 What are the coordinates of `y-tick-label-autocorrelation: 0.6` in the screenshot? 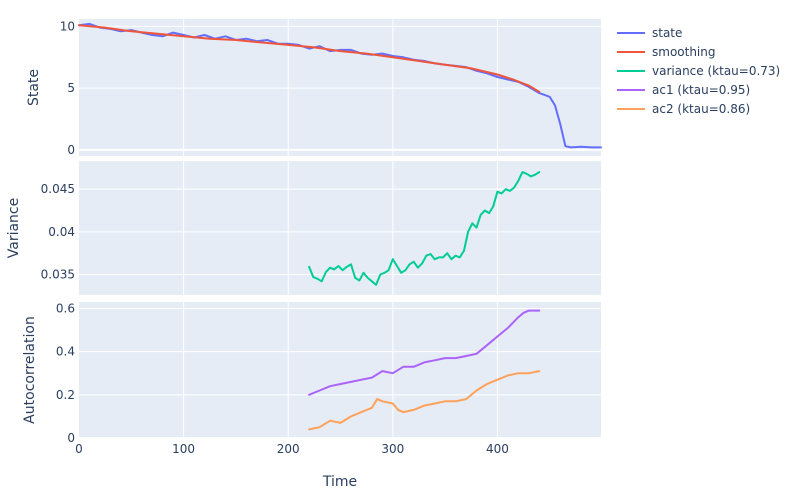 It's located at (65, 308).